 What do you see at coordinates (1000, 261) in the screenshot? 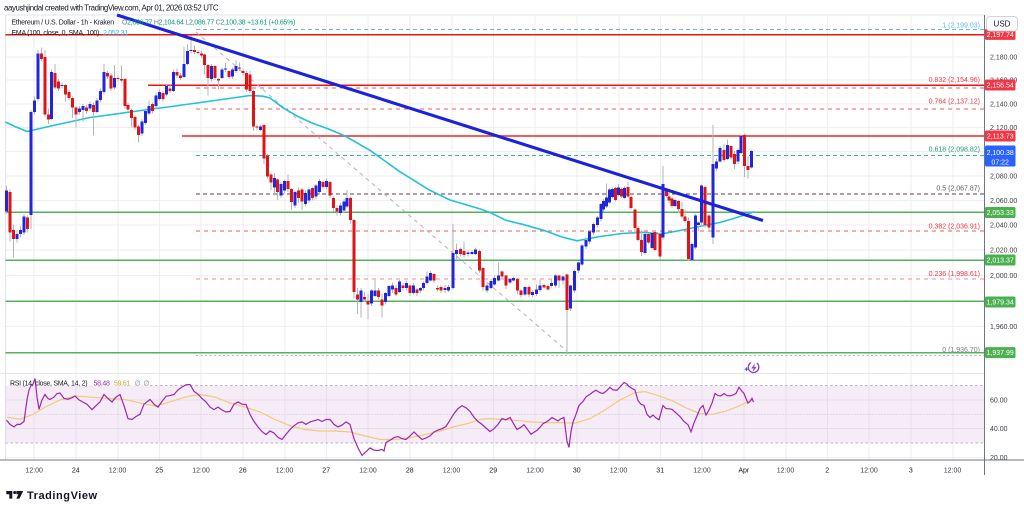
I see `svg-text: 2,013.37` at bounding box center [1000, 261].